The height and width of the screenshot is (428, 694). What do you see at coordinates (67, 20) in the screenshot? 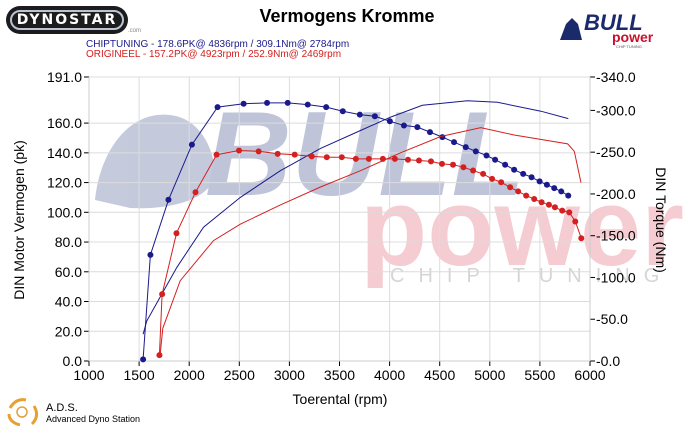
I see `dynostar-logo-text: DYNOSTAR` at bounding box center [67, 20].